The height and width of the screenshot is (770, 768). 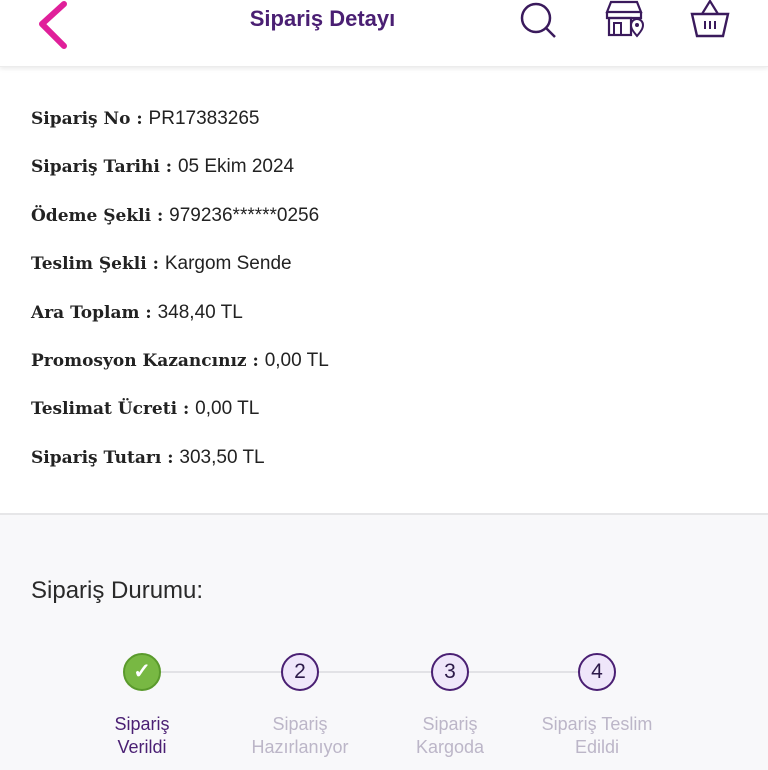 I want to click on info-value: 303,50 TL, so click(x=222, y=457).